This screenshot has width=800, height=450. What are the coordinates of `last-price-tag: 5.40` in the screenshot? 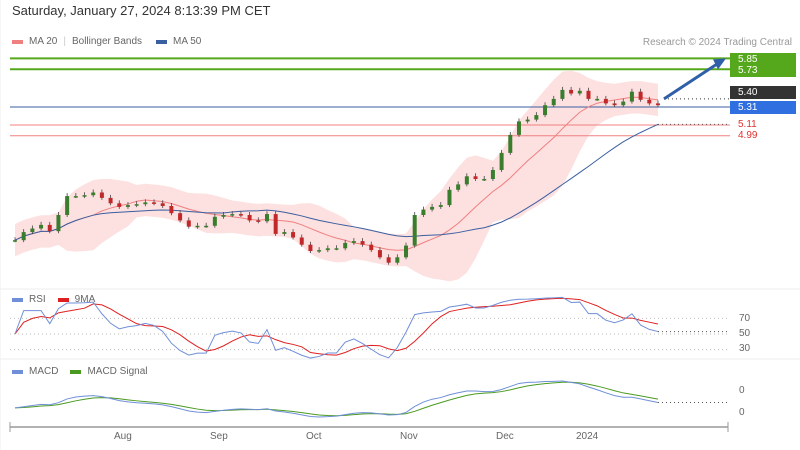 It's located at (763, 92).